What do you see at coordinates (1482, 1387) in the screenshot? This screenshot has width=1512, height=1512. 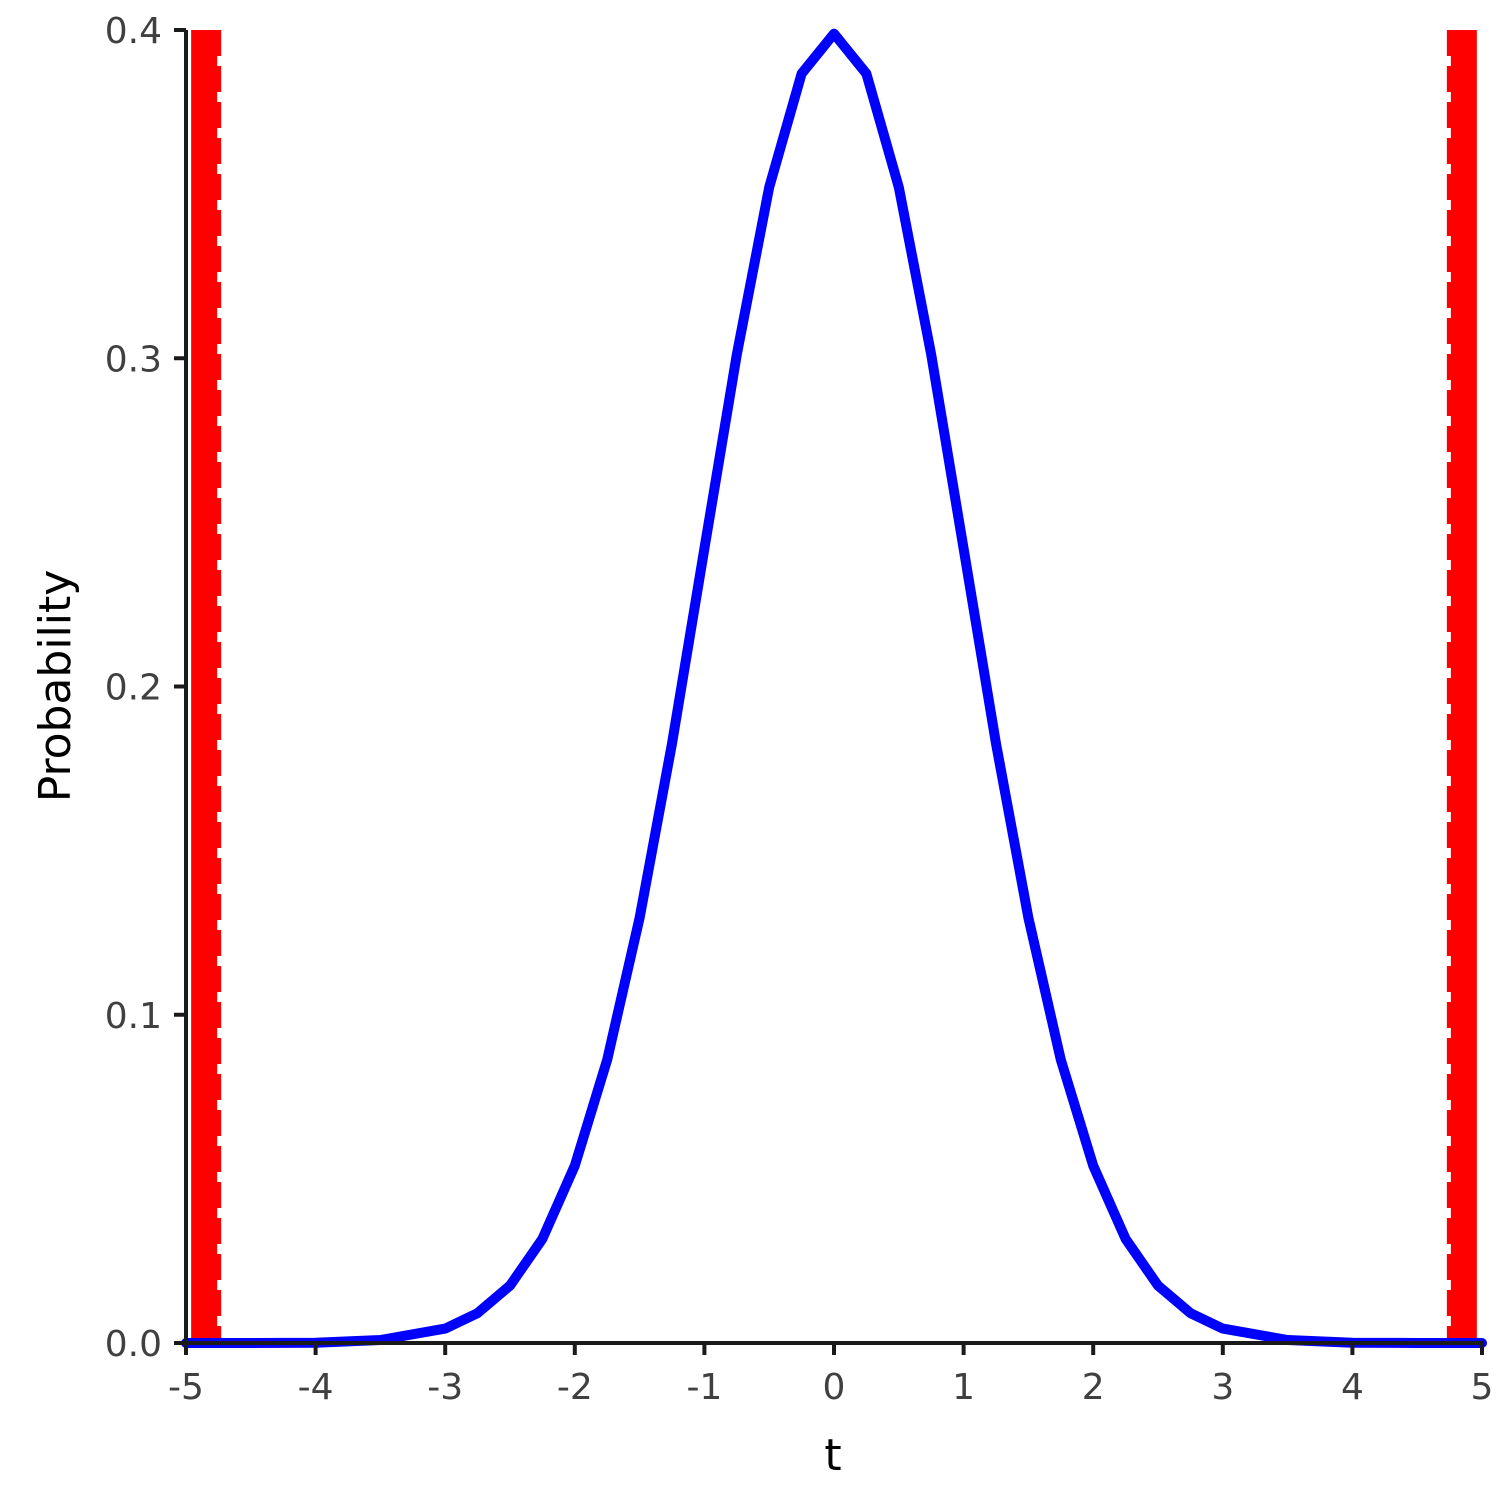 I see `x-tick-label: 5` at bounding box center [1482, 1387].